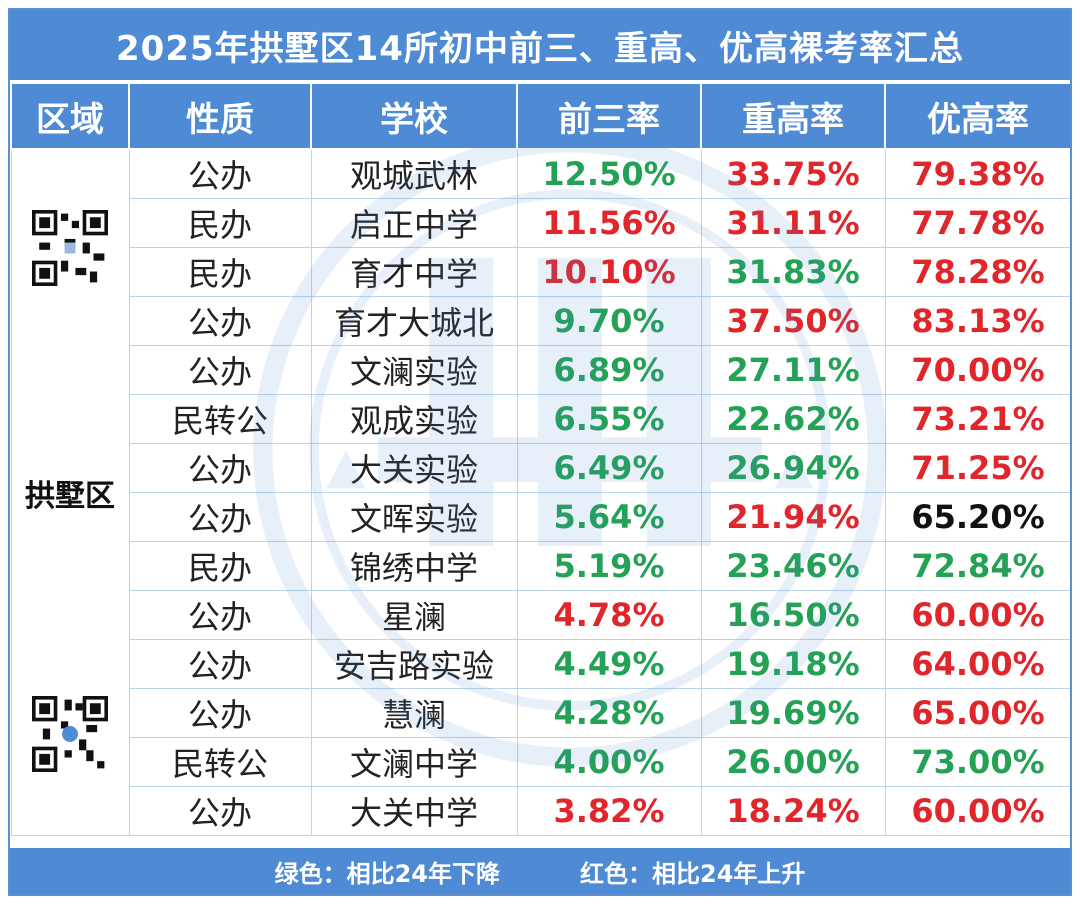 This screenshot has width=1080, height=912. What do you see at coordinates (693, 873) in the screenshot?
I see `legend-red-text: 红色：相比24年上升` at bounding box center [693, 873].